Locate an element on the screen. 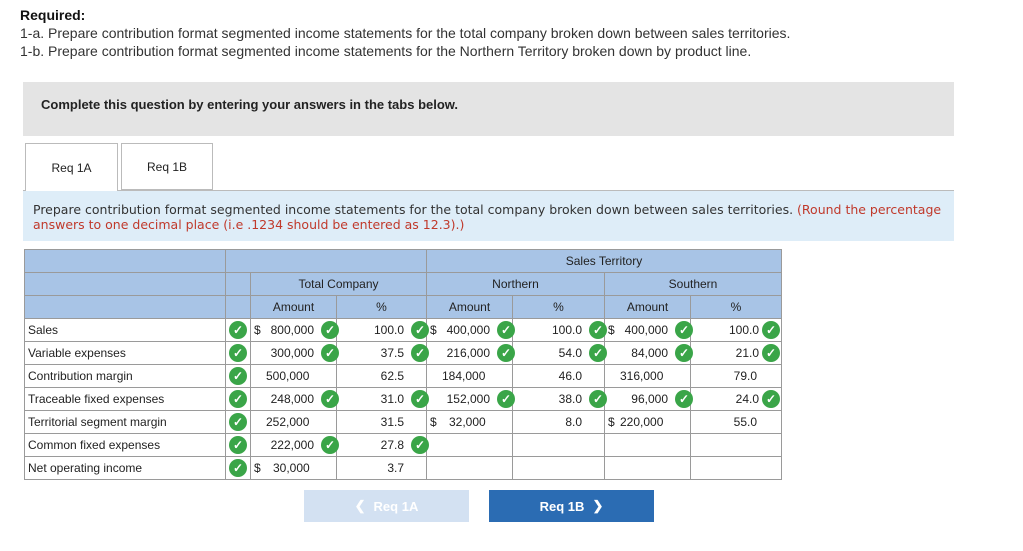 The width and height of the screenshot is (1023, 551). input-cell: 84,000 ✓ is located at coordinates (648, 353).